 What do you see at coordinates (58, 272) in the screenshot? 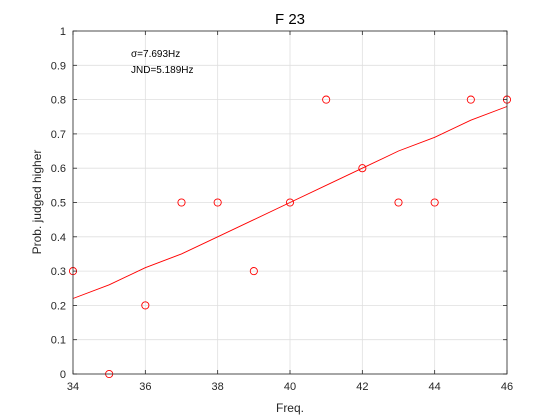
I see `y-tick-label: 0.3` at bounding box center [58, 272].